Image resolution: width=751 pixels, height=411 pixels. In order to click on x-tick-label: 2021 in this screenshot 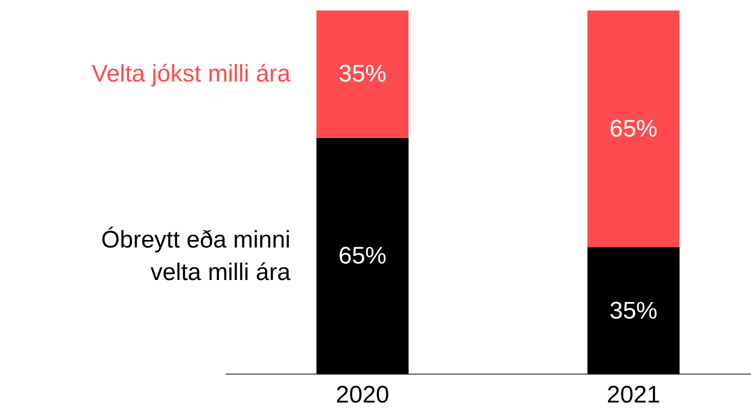, I will do `click(633, 395)`.